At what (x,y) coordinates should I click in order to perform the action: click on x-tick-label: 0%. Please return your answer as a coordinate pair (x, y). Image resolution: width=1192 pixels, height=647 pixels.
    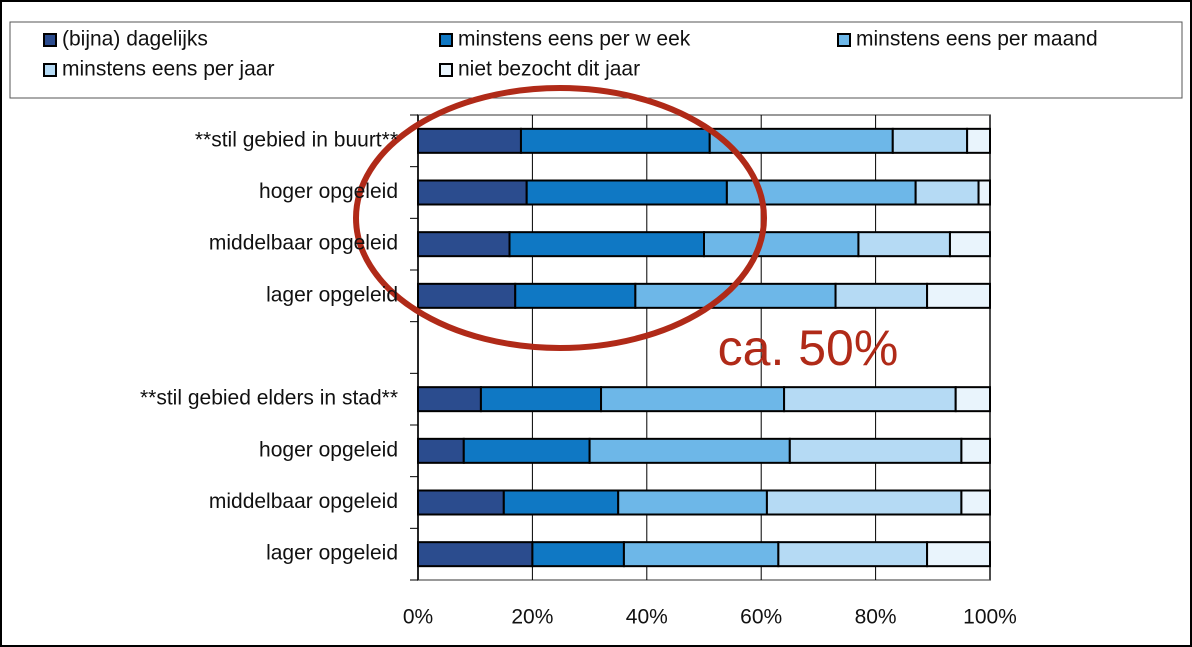
    Looking at the image, I should click on (418, 617).